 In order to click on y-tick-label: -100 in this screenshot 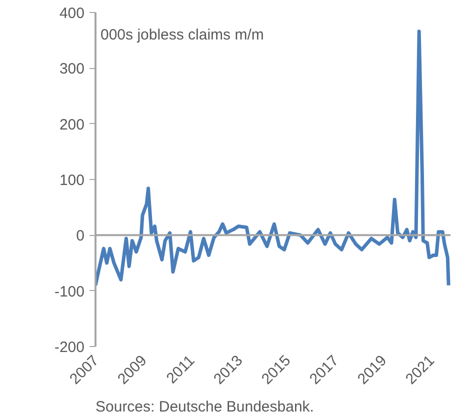, I will do `click(69, 291)`.